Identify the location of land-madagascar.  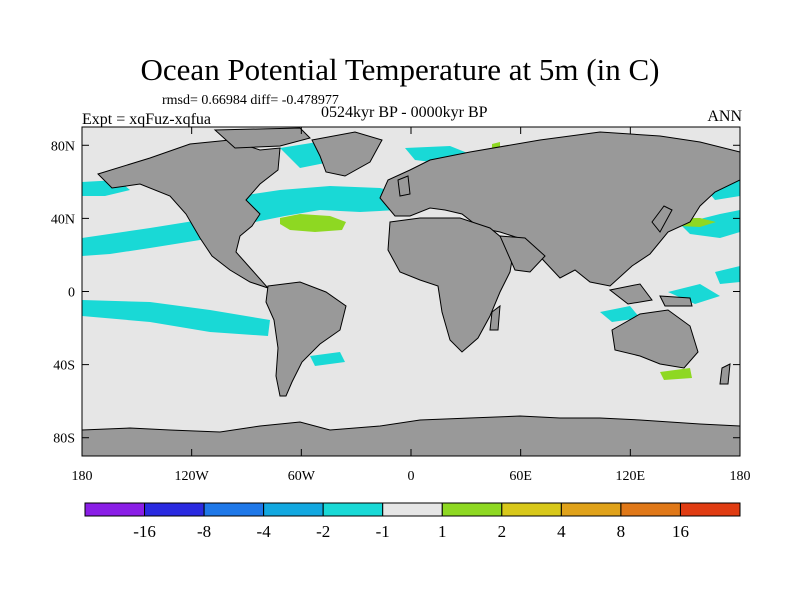
(495, 317).